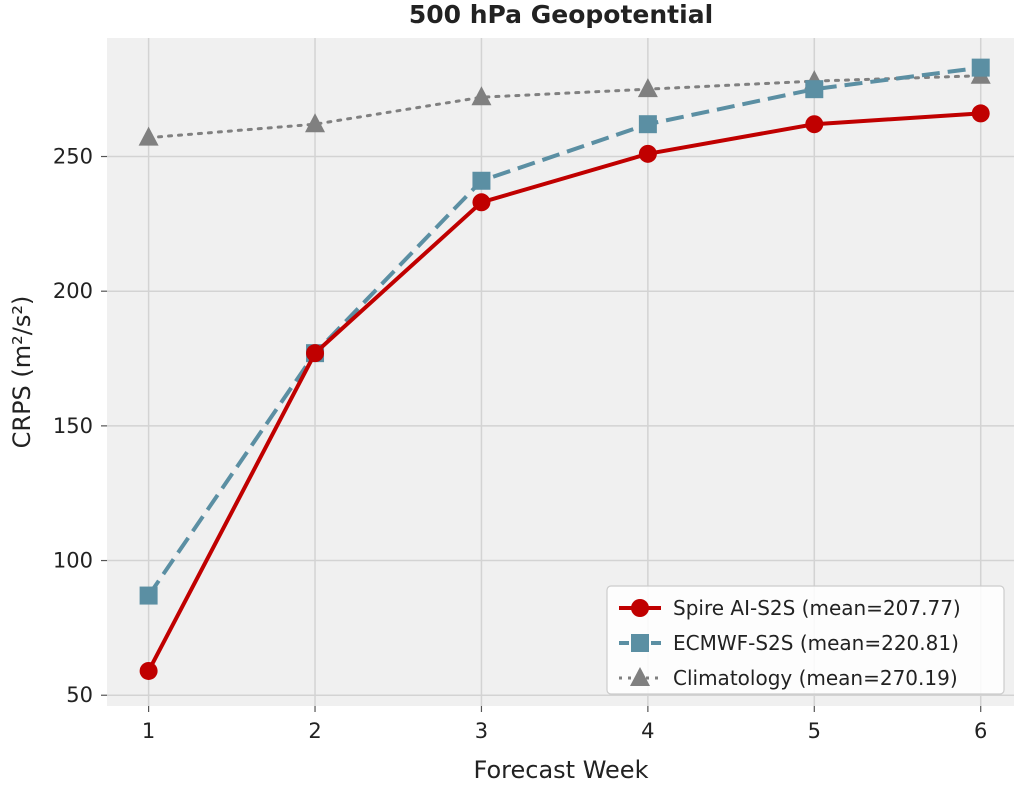  Describe the element at coordinates (814, 731) in the screenshot. I see `x-tick-label: 5` at that location.